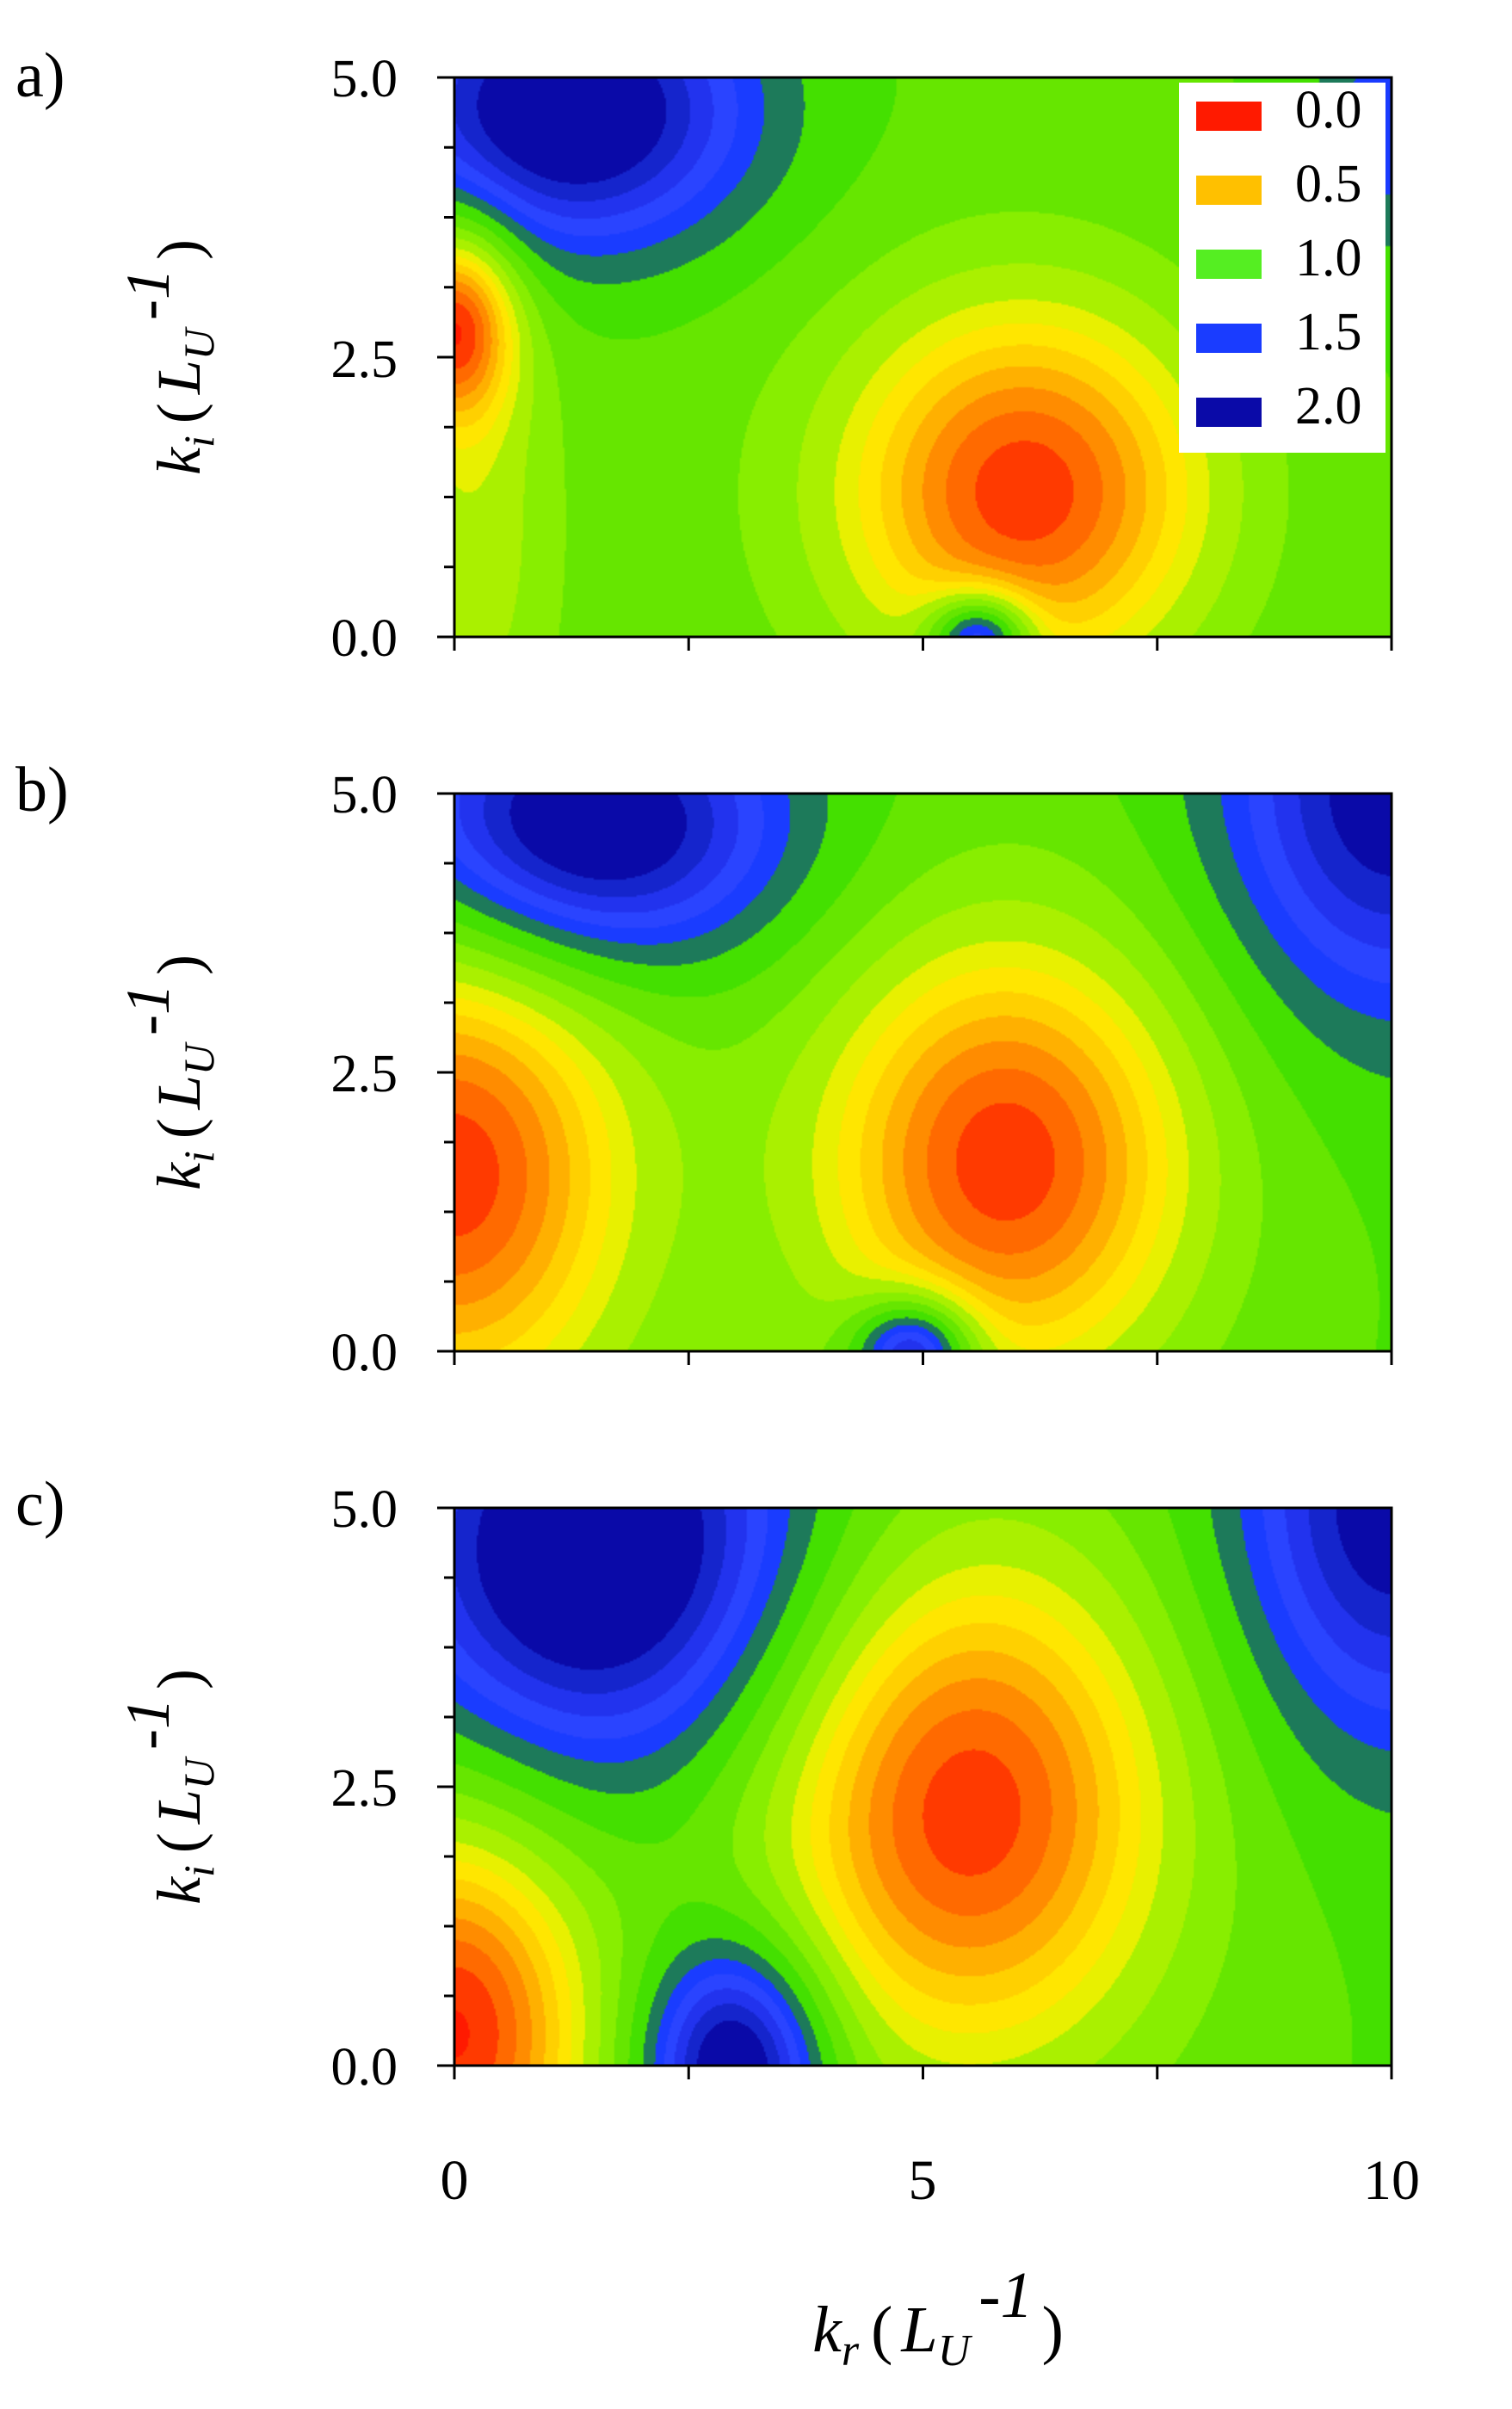 This screenshot has height=2409, width=1512. I want to click on panel-b-ylabel: ki ( LU -1), so click(168, 1072).